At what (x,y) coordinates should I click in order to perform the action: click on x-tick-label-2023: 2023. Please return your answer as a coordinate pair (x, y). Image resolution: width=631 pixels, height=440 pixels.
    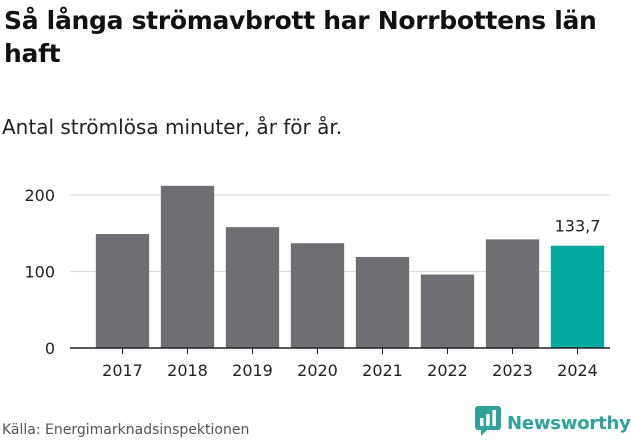
    Looking at the image, I should click on (512, 370).